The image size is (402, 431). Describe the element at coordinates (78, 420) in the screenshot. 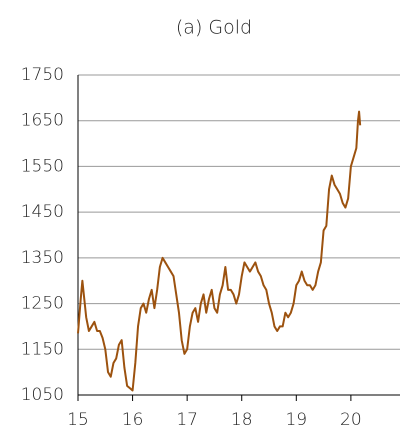

I see `x-tick-label: 15` at that location.